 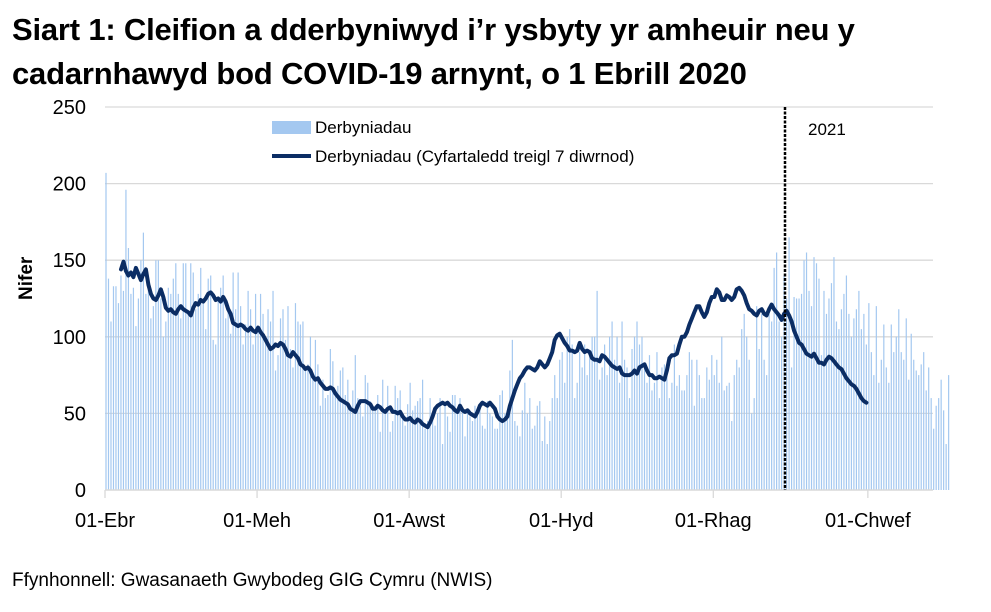 What do you see at coordinates (69, 261) in the screenshot?
I see `y-tick-label: 150` at bounding box center [69, 261].